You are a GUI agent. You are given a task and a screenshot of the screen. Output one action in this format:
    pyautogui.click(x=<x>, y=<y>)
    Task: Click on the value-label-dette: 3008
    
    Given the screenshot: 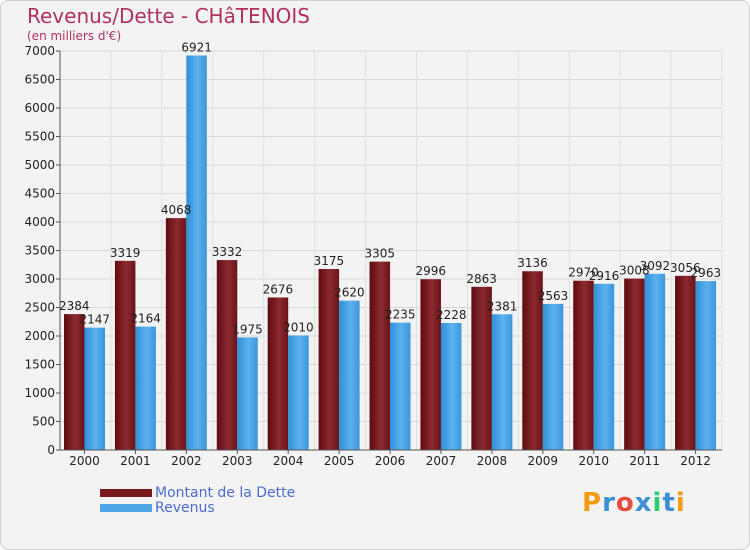 What is the action you would take?
    pyautogui.click(x=634, y=271)
    